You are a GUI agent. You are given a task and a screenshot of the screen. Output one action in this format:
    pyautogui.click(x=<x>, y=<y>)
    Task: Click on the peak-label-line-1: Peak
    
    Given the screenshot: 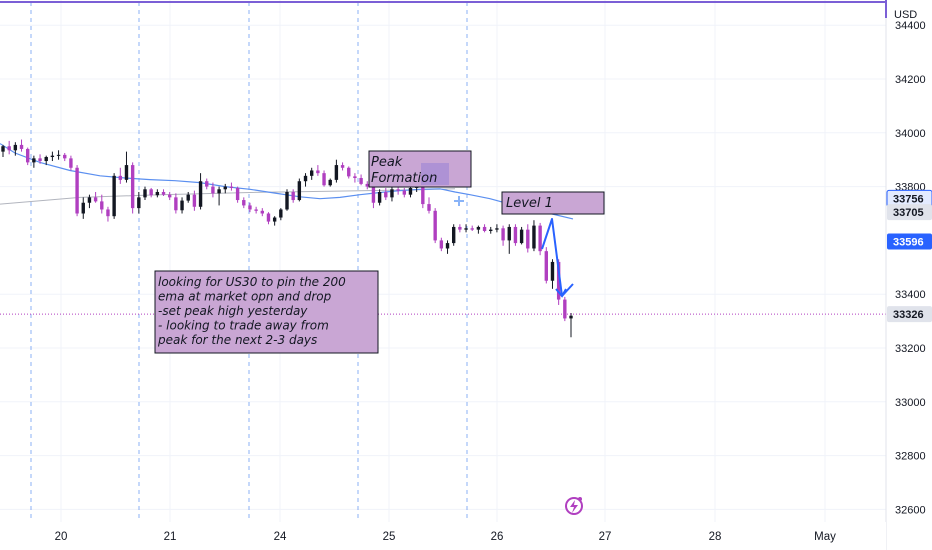 What is the action you would take?
    pyautogui.click(x=387, y=162)
    